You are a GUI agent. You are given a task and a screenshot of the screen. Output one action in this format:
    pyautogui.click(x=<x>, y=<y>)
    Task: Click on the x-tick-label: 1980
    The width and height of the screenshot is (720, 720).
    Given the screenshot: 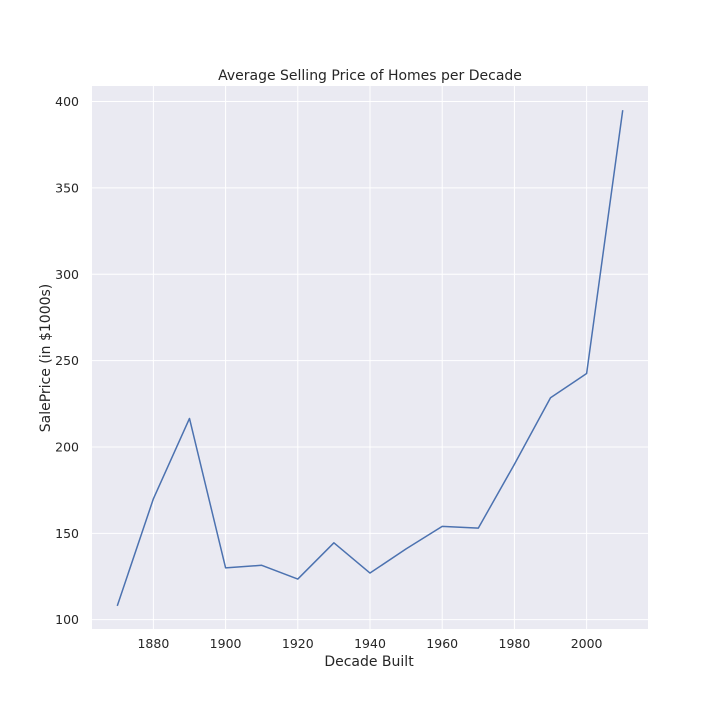 What is the action you would take?
    pyautogui.click(x=515, y=643)
    